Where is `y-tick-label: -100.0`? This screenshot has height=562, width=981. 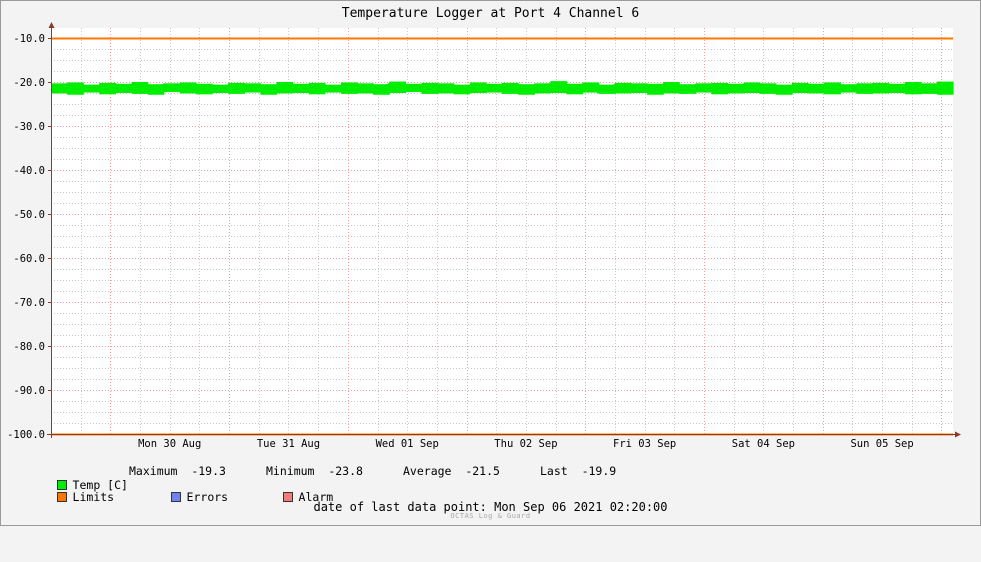 y-tick-label: -100.0 is located at coordinates (26, 435).